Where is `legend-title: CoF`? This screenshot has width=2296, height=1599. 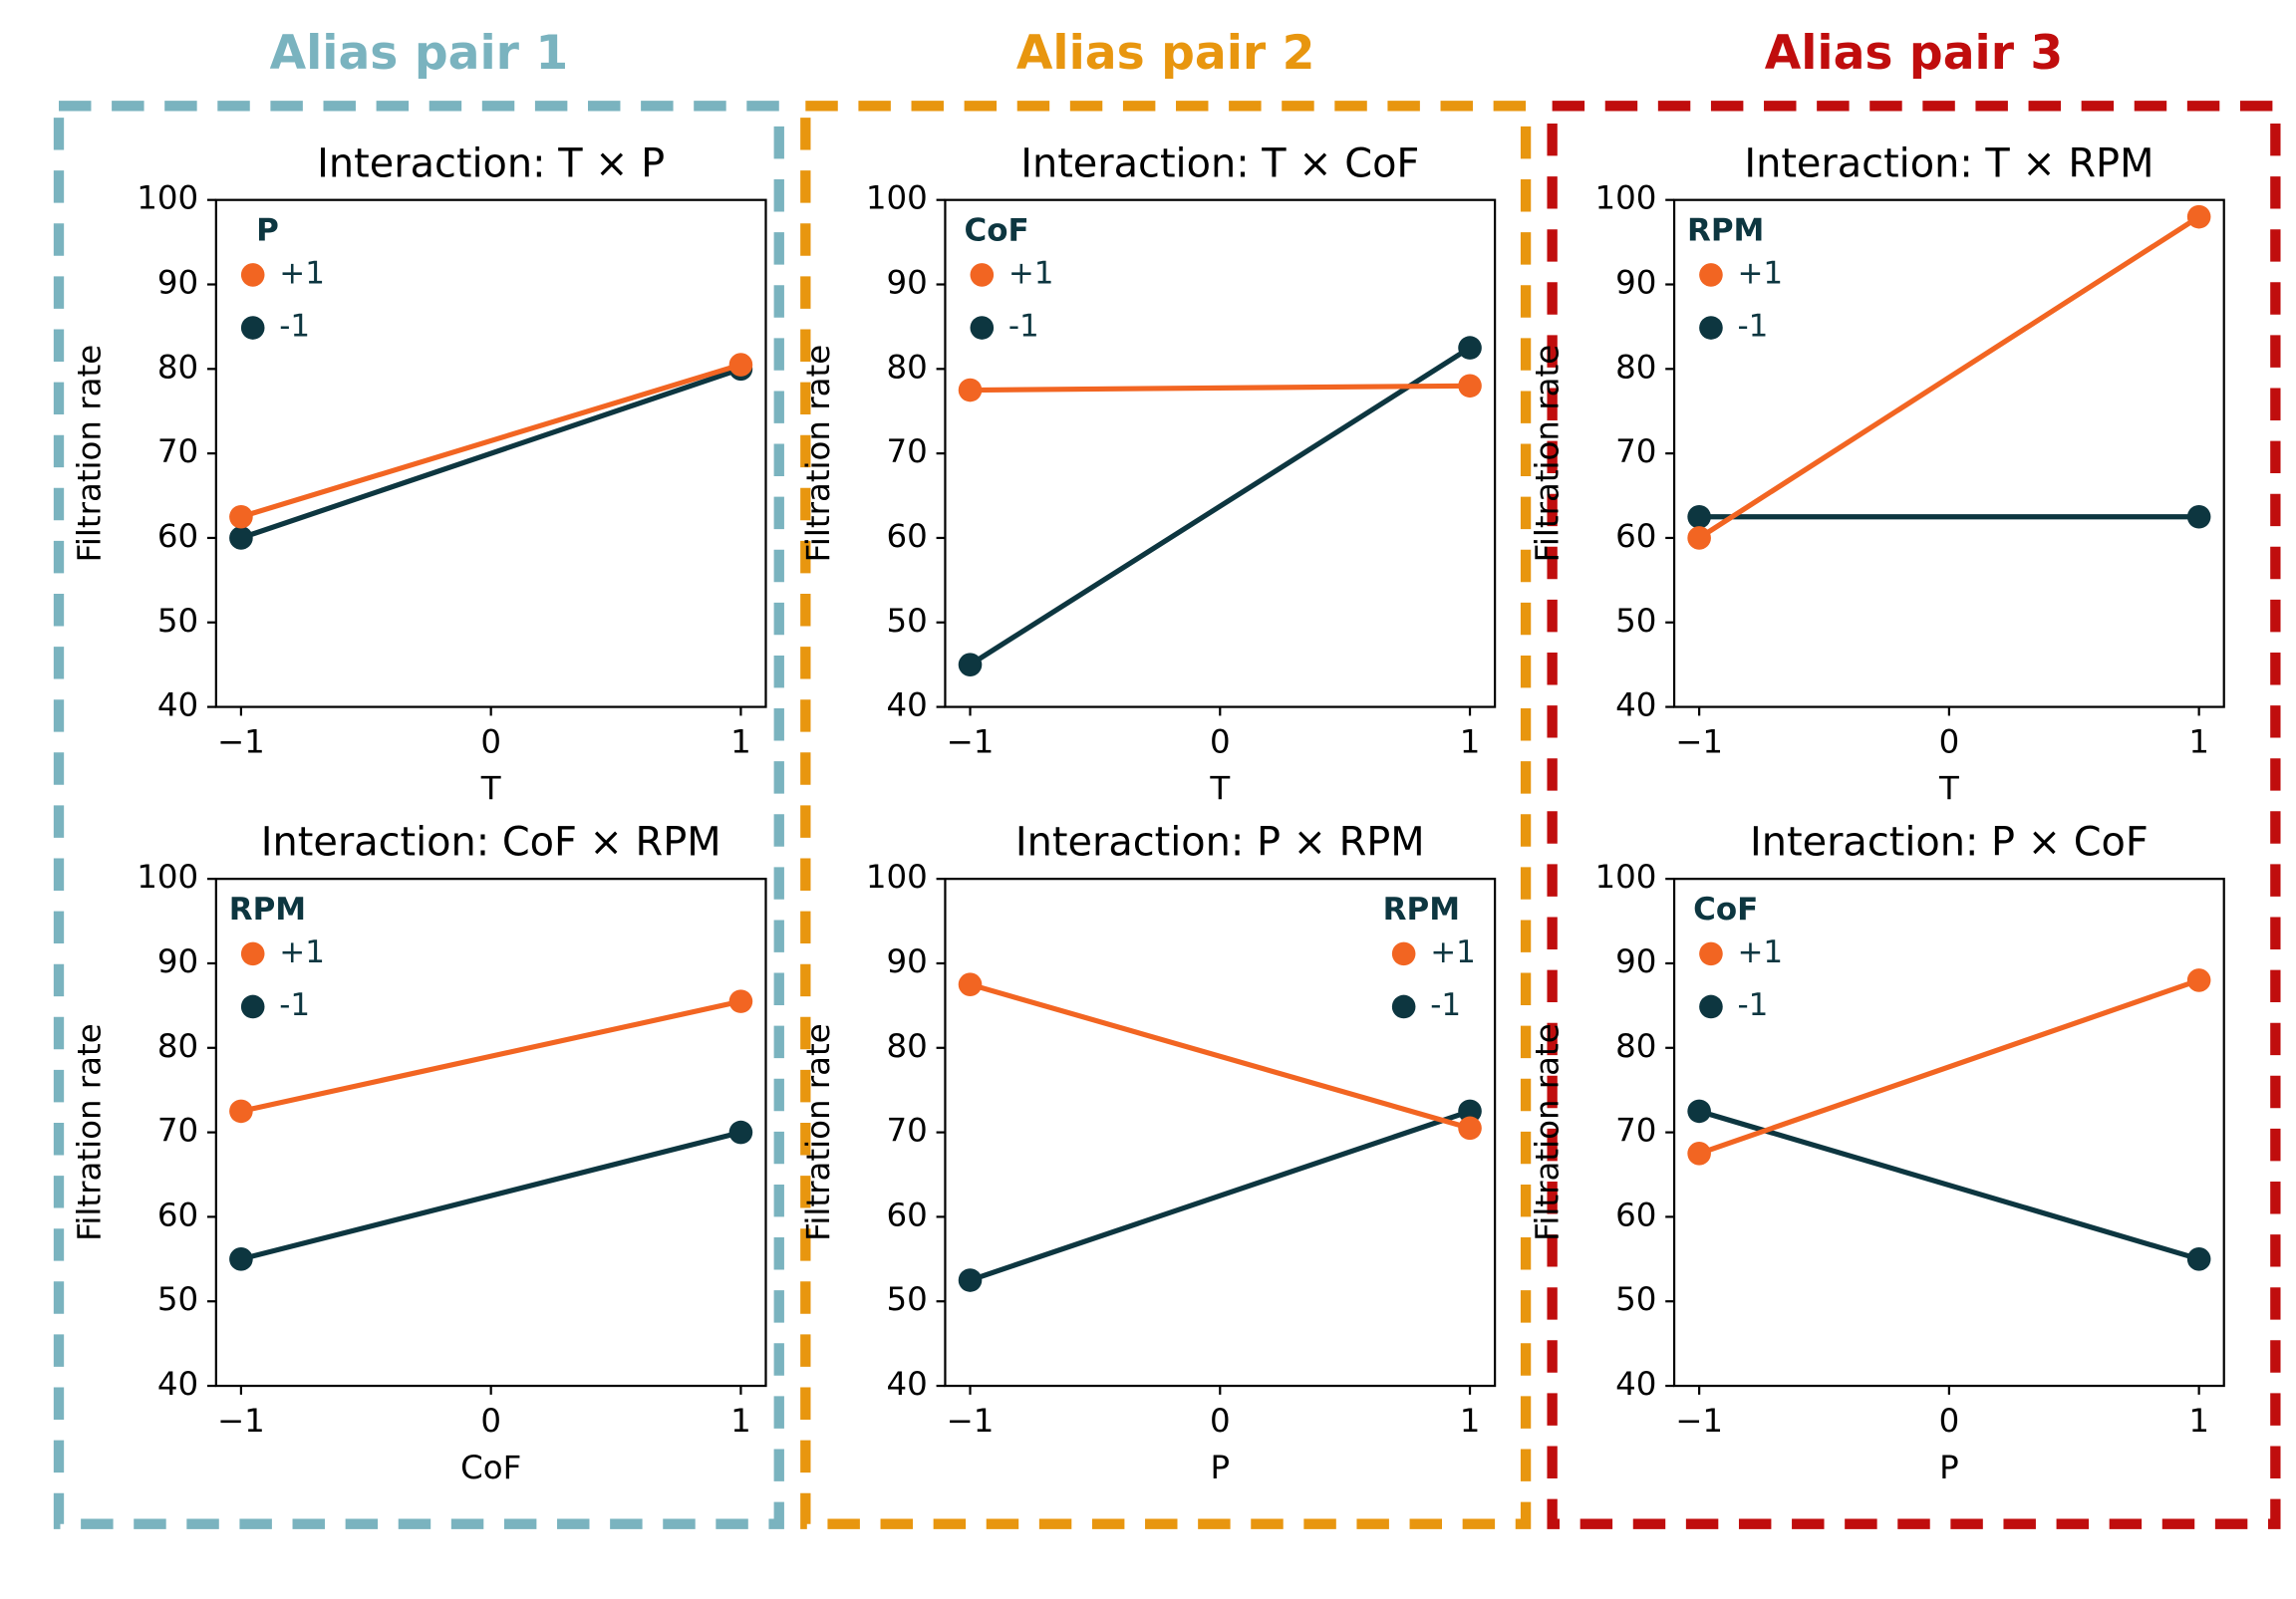 legend-title: CoF is located at coordinates (996, 231).